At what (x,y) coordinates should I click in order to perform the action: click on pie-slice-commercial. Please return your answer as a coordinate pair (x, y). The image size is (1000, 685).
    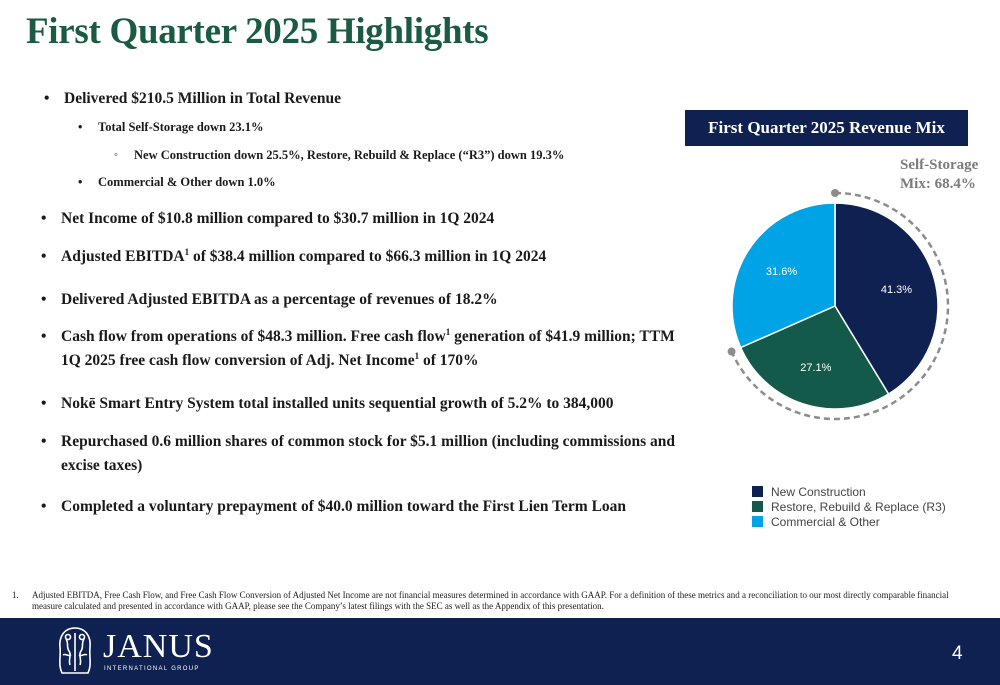
    Looking at the image, I should click on (783, 275).